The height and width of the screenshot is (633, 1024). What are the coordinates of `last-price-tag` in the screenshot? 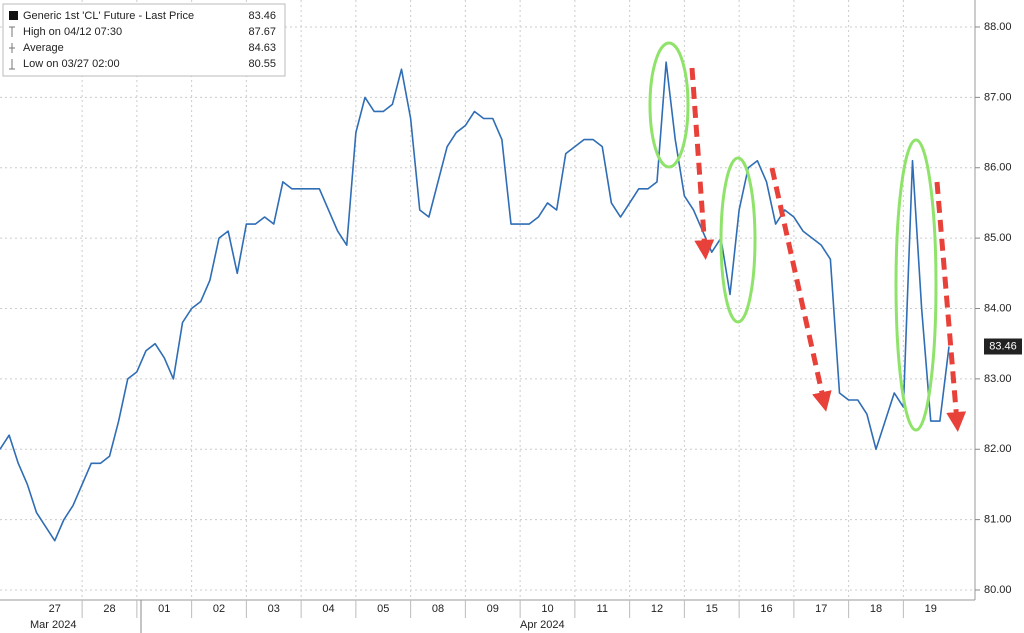 It's located at (1003, 346).